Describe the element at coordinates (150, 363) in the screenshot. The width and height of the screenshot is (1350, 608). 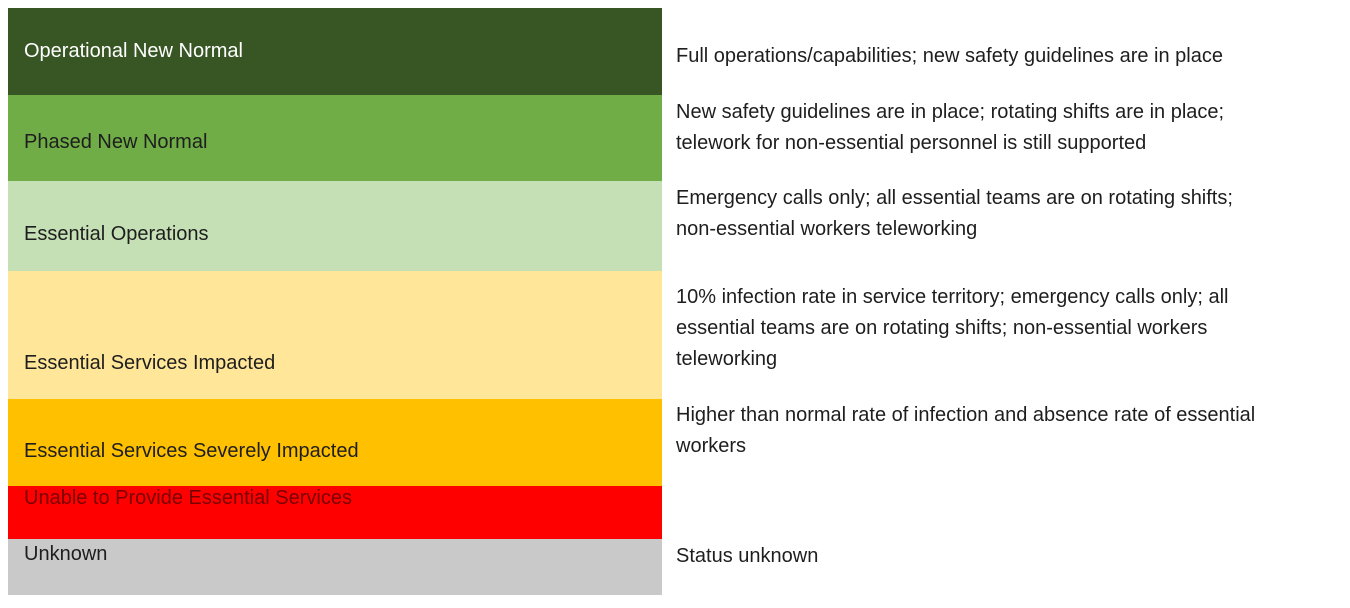
I see `status-label: Essential Services Impacted` at that location.